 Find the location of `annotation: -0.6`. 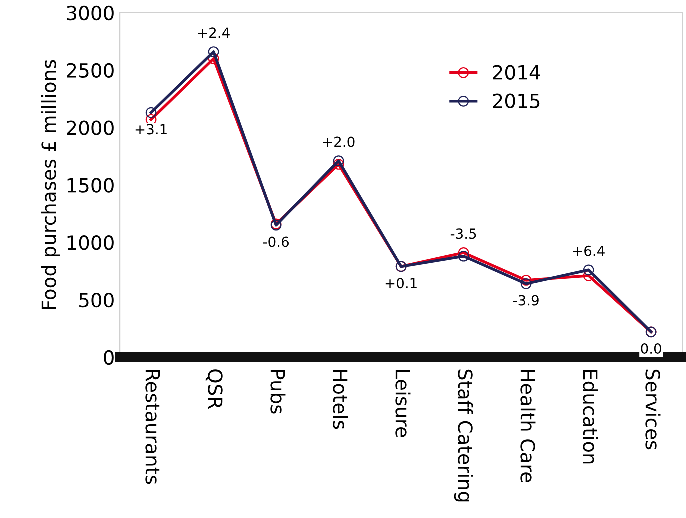

annotation: -0.6 is located at coordinates (276, 242).